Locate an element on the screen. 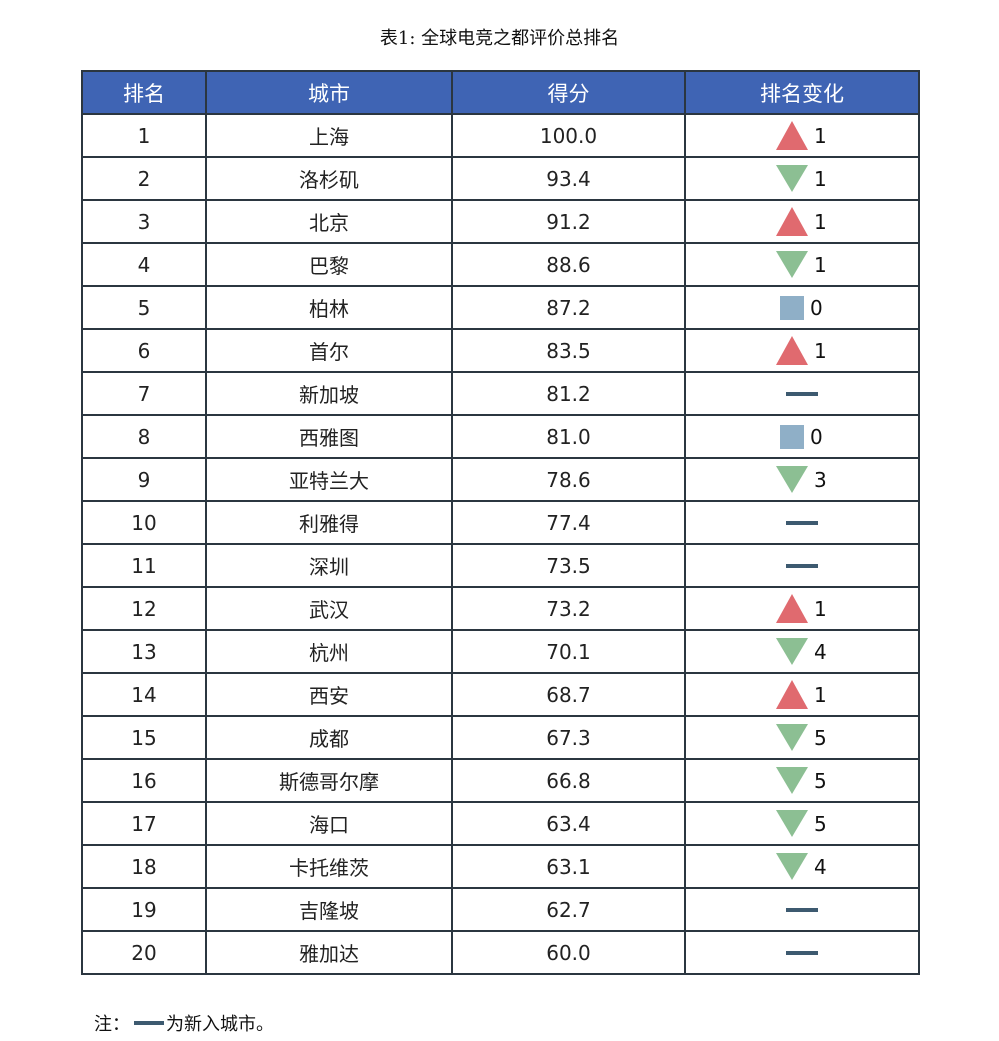 The image size is (999, 1041). table-row: 13 杭州 70.1 4 is located at coordinates (500, 651).